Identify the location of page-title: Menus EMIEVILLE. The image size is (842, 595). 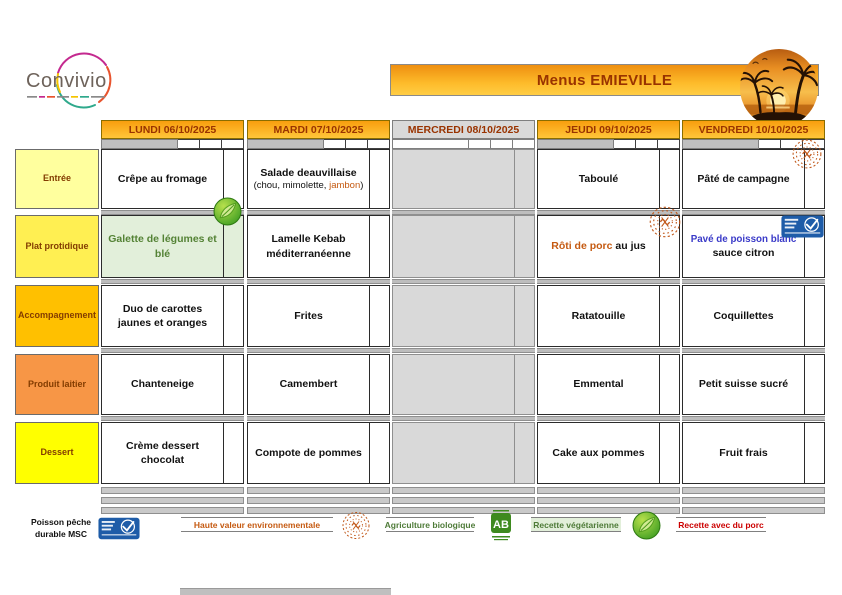
(604, 80).